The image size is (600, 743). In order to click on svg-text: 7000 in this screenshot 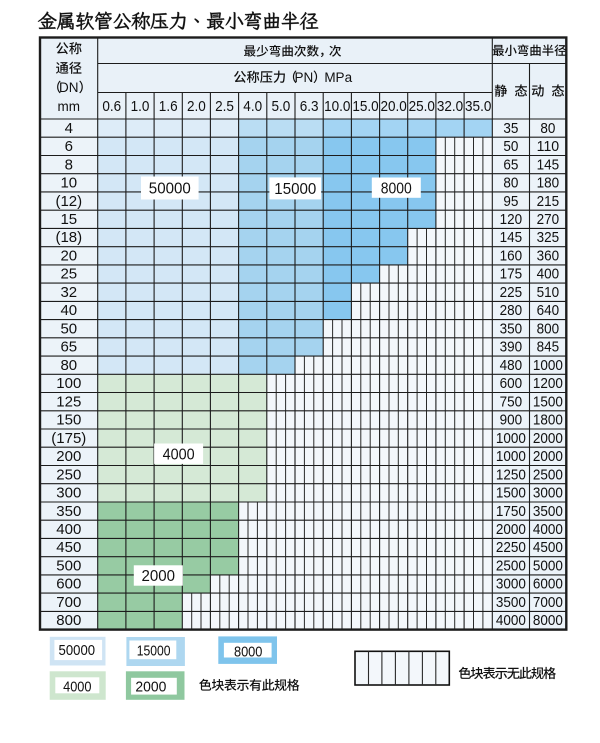, I will do `click(548, 602)`.